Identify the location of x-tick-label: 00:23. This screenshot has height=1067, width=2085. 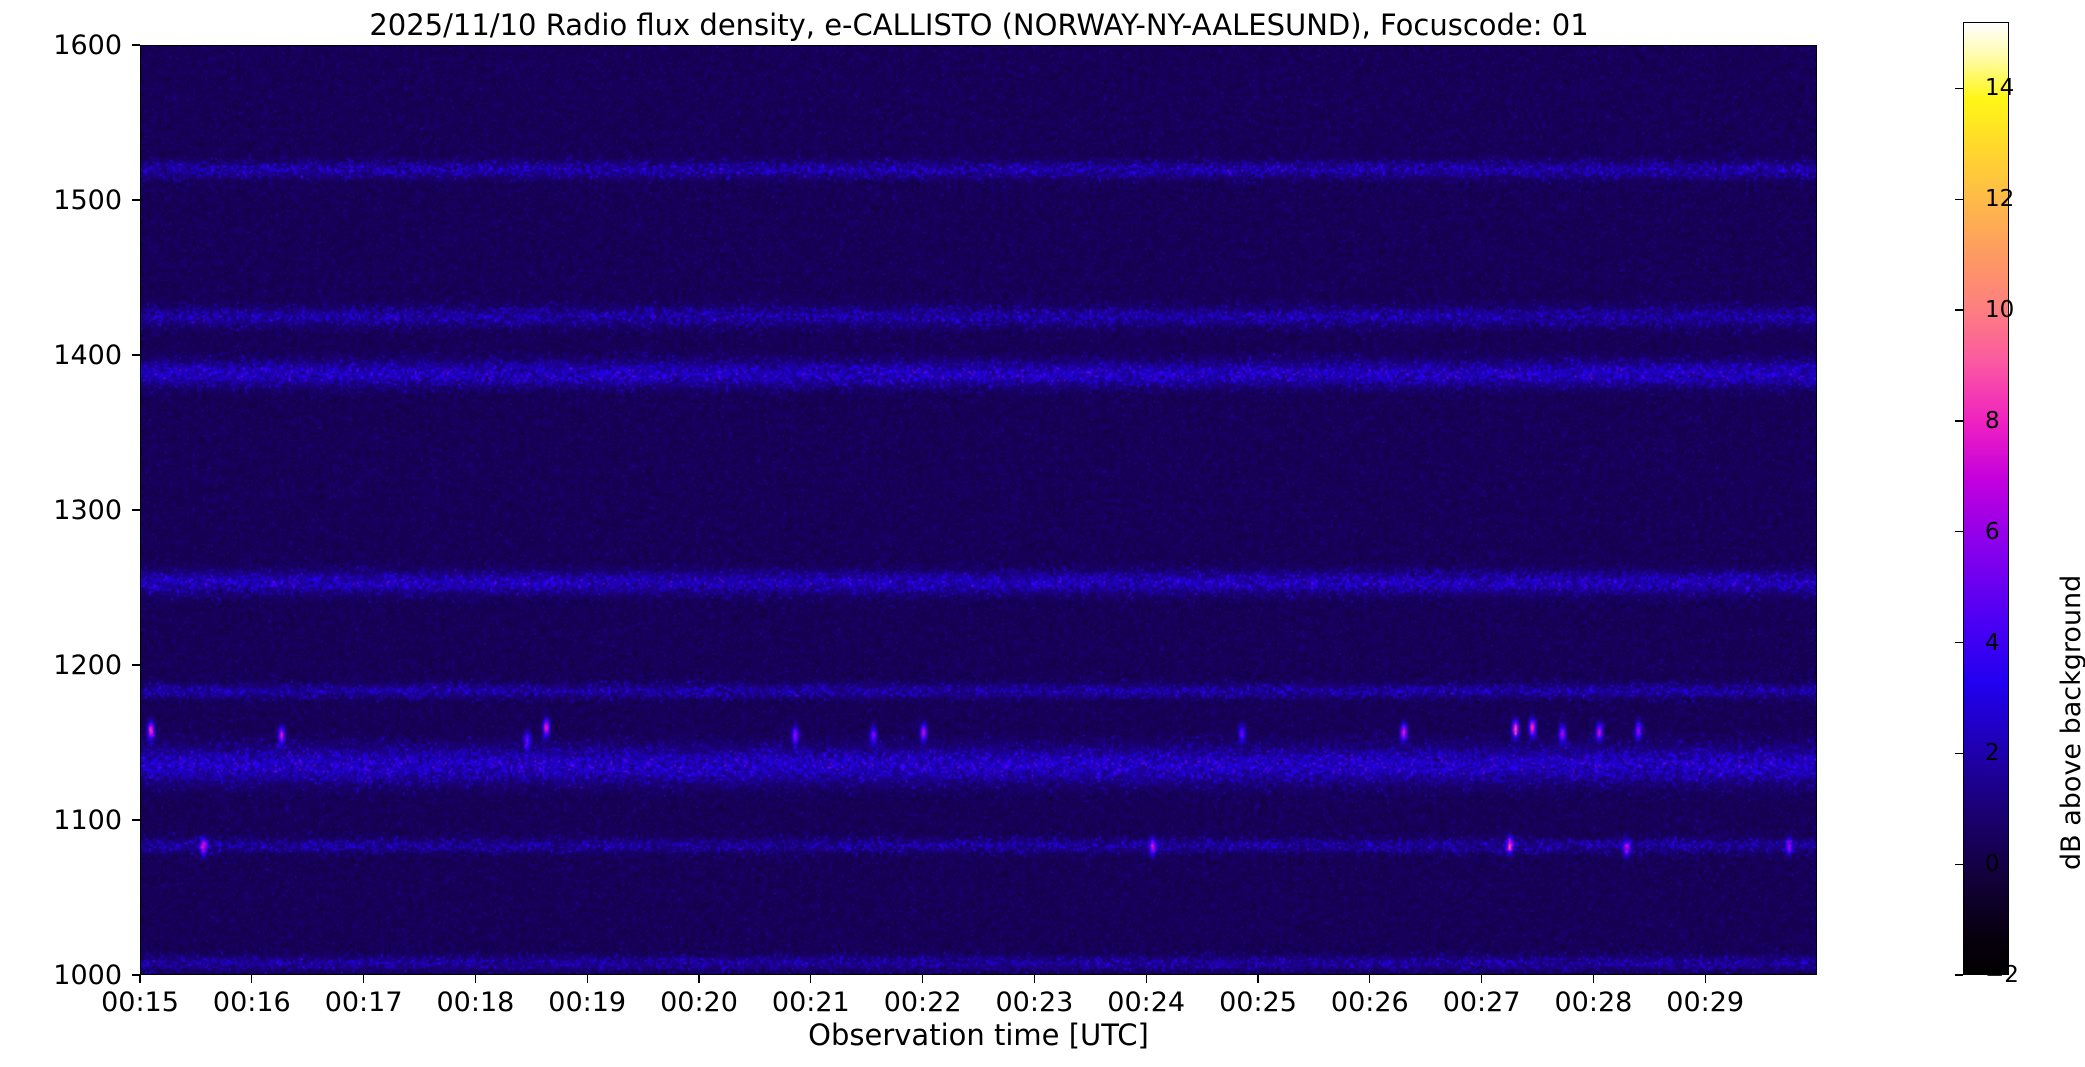
(1034, 1002).